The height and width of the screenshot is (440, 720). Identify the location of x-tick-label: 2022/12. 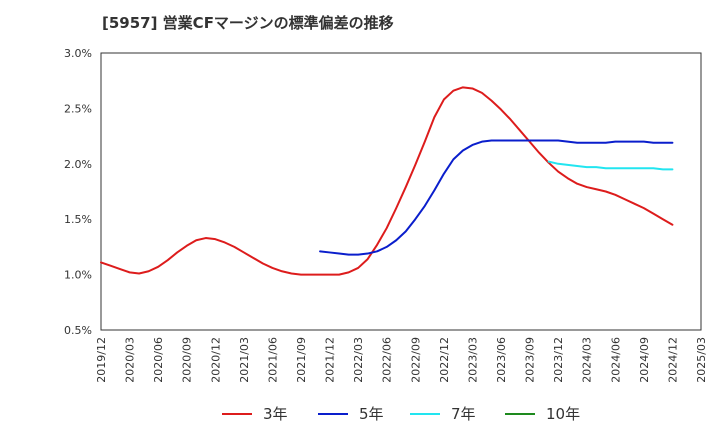
(444, 360).